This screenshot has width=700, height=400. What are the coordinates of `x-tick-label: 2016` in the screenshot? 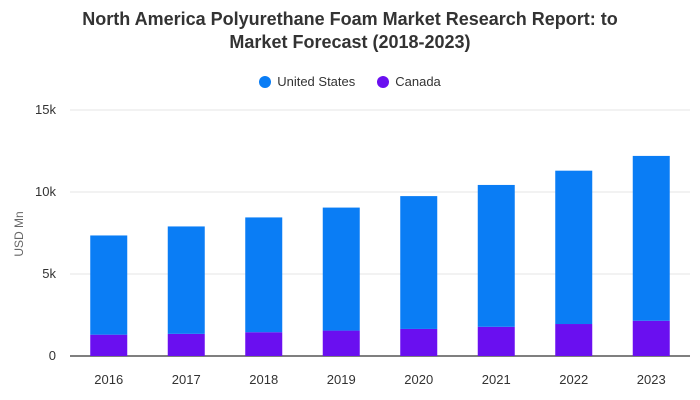 It's located at (108, 379).